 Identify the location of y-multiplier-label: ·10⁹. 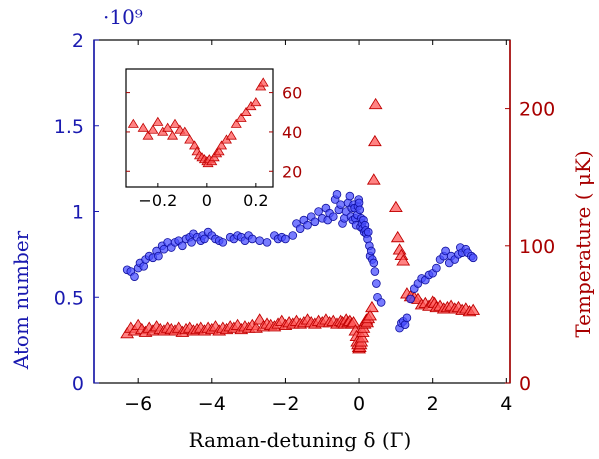
(123, 17).